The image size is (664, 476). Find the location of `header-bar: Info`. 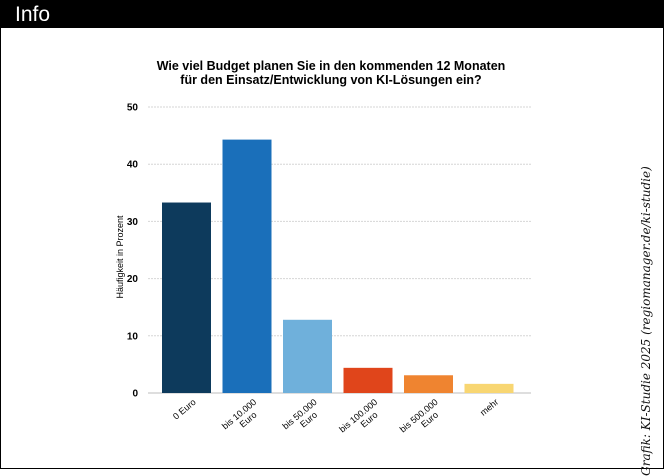

header-bar: Info is located at coordinates (332, 14).